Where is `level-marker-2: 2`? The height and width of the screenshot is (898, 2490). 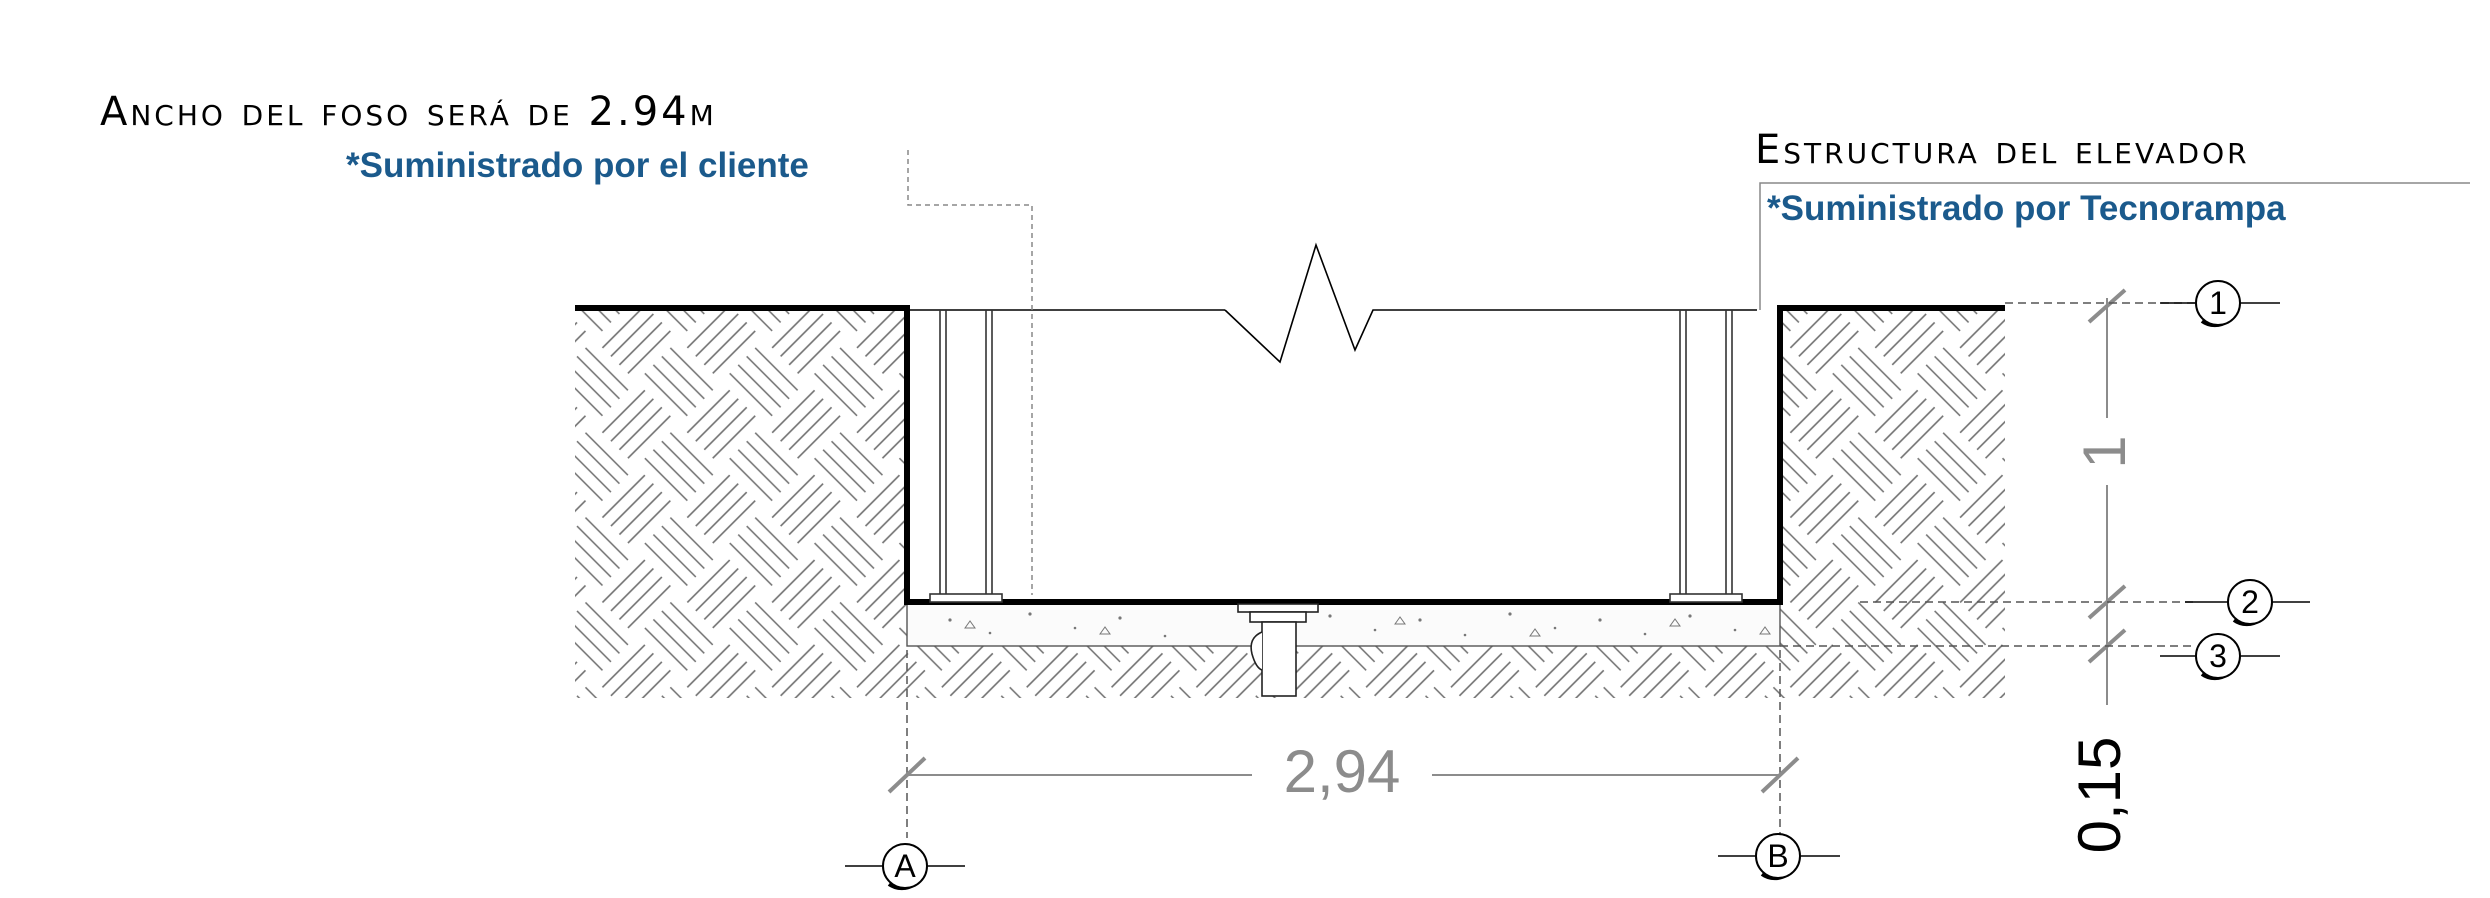
level-marker-2: 2 is located at coordinates (2247, 603).